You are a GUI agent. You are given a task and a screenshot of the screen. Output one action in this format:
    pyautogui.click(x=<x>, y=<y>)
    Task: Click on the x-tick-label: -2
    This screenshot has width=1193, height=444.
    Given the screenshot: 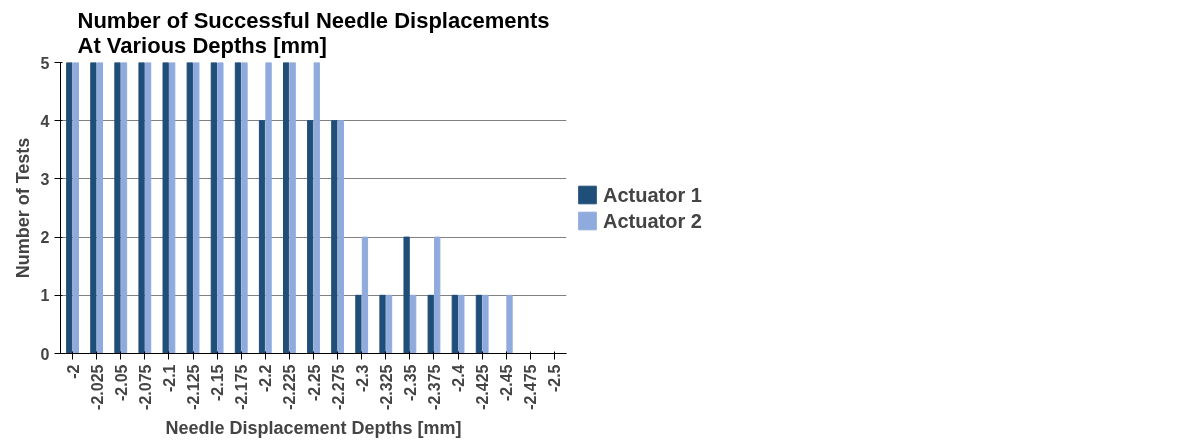 What is the action you would take?
    pyautogui.click(x=73, y=371)
    